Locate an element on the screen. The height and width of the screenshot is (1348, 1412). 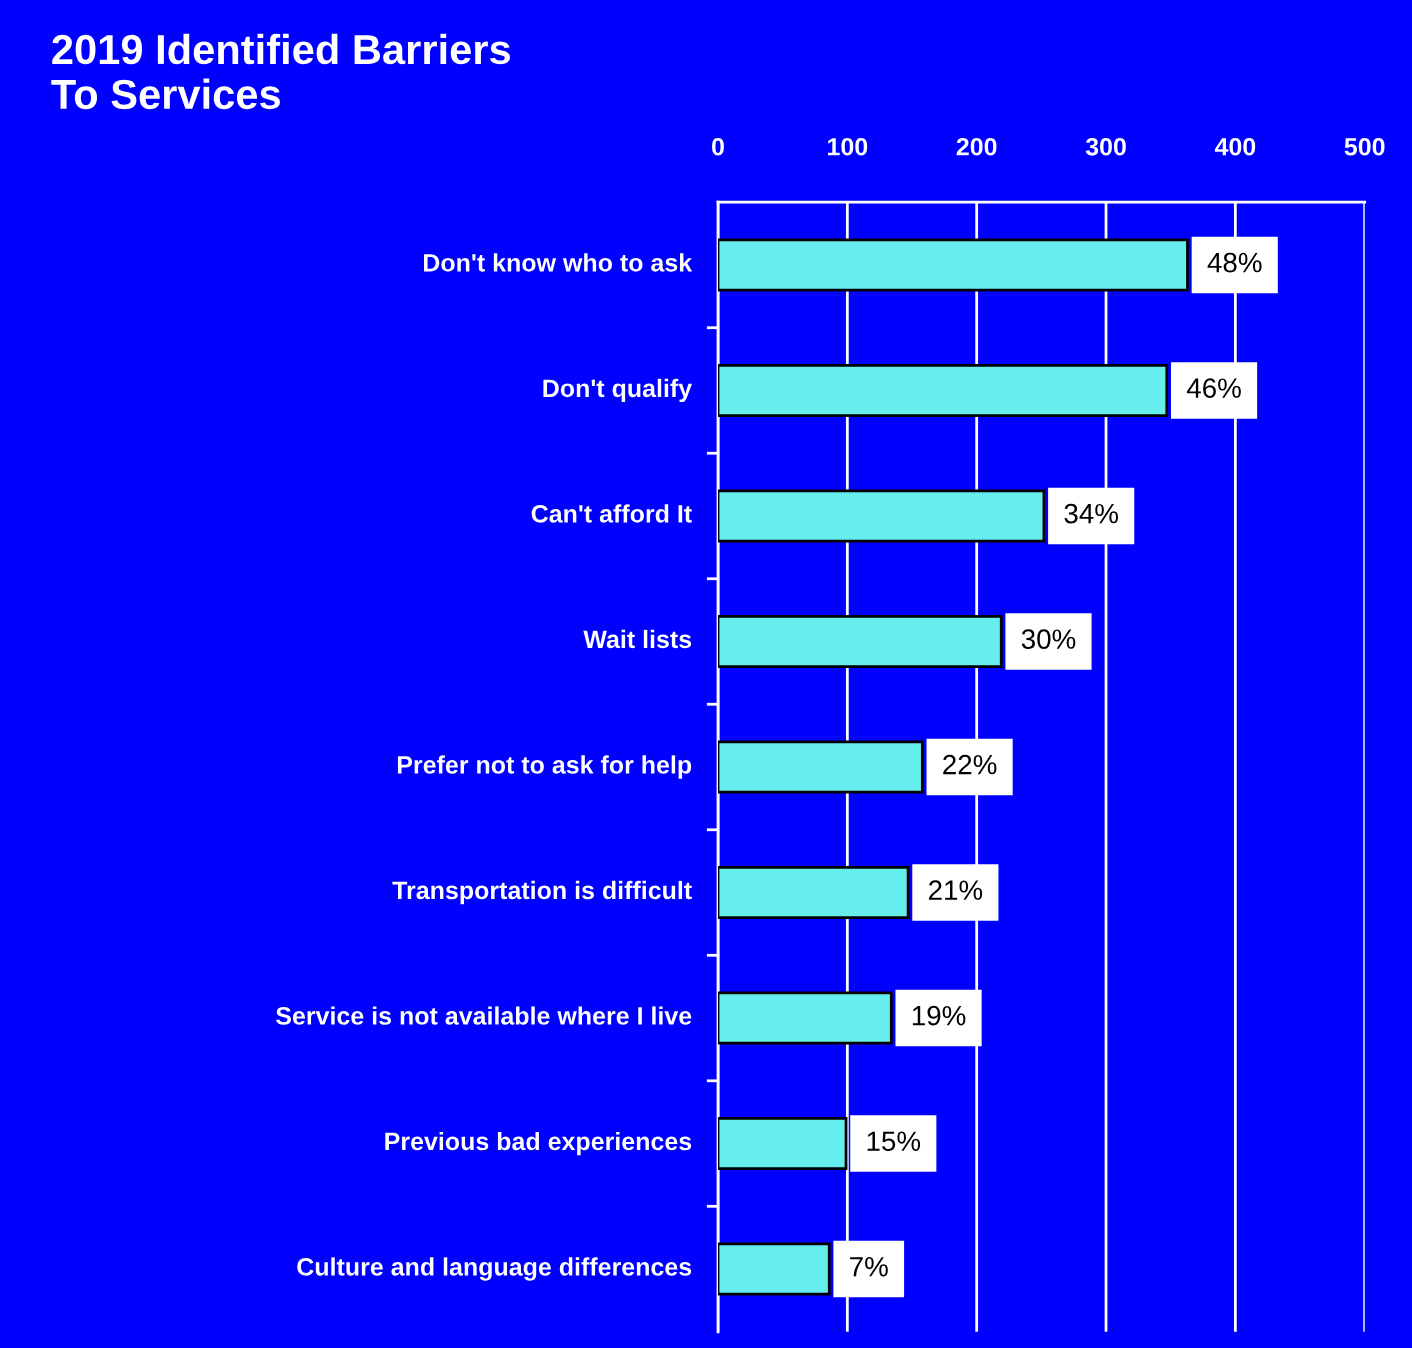
annotation: 46% is located at coordinates (1213, 388).